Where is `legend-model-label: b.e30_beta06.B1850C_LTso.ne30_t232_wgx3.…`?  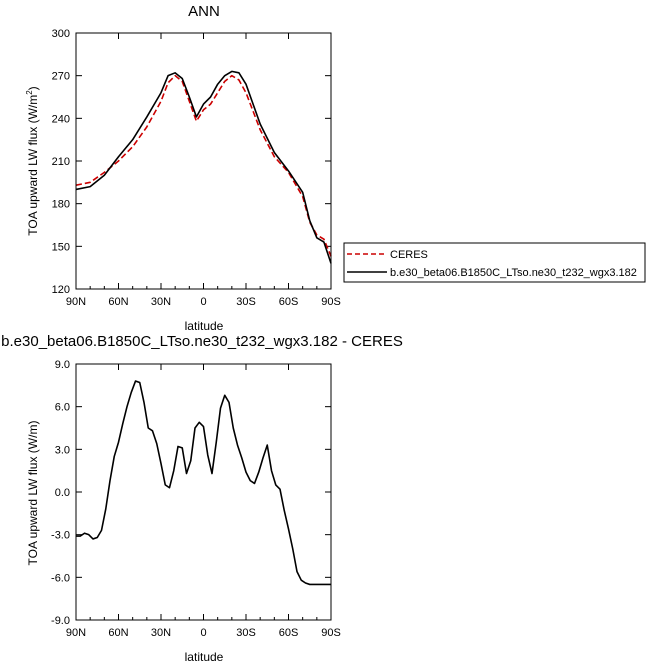 legend-model-label: b.e30_beta06.B1850C_LTso.ne30_t232_wgx3.… is located at coordinates (513, 273).